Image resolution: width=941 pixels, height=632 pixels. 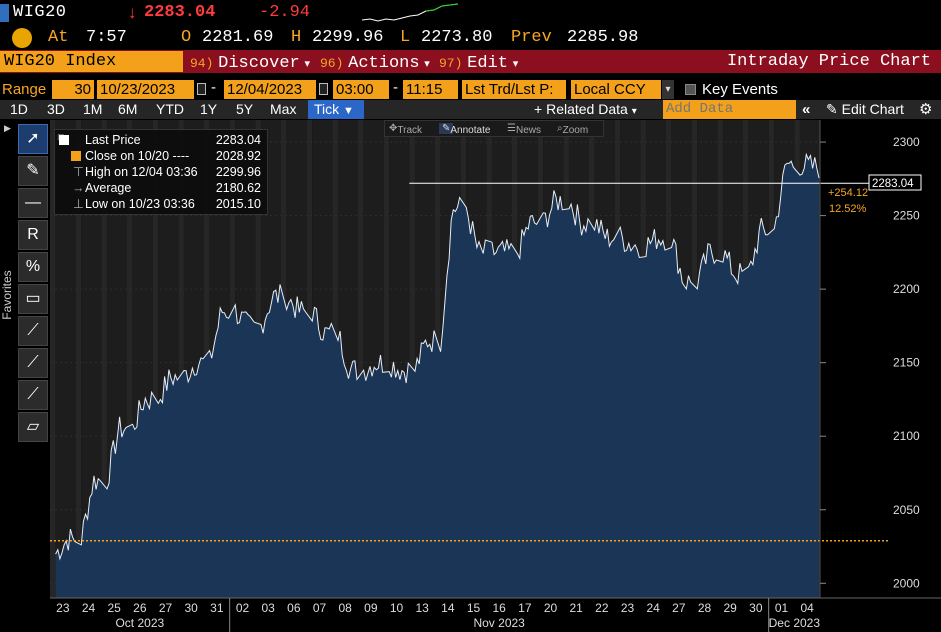 I want to click on track-button: ✥ Track, so click(x=406, y=129).